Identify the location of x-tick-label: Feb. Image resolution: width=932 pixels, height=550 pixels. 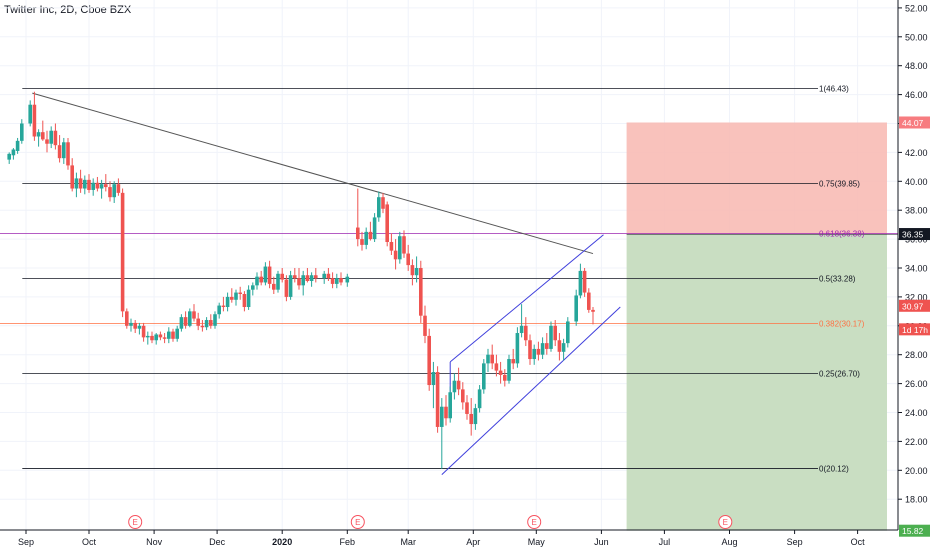
(348, 542).